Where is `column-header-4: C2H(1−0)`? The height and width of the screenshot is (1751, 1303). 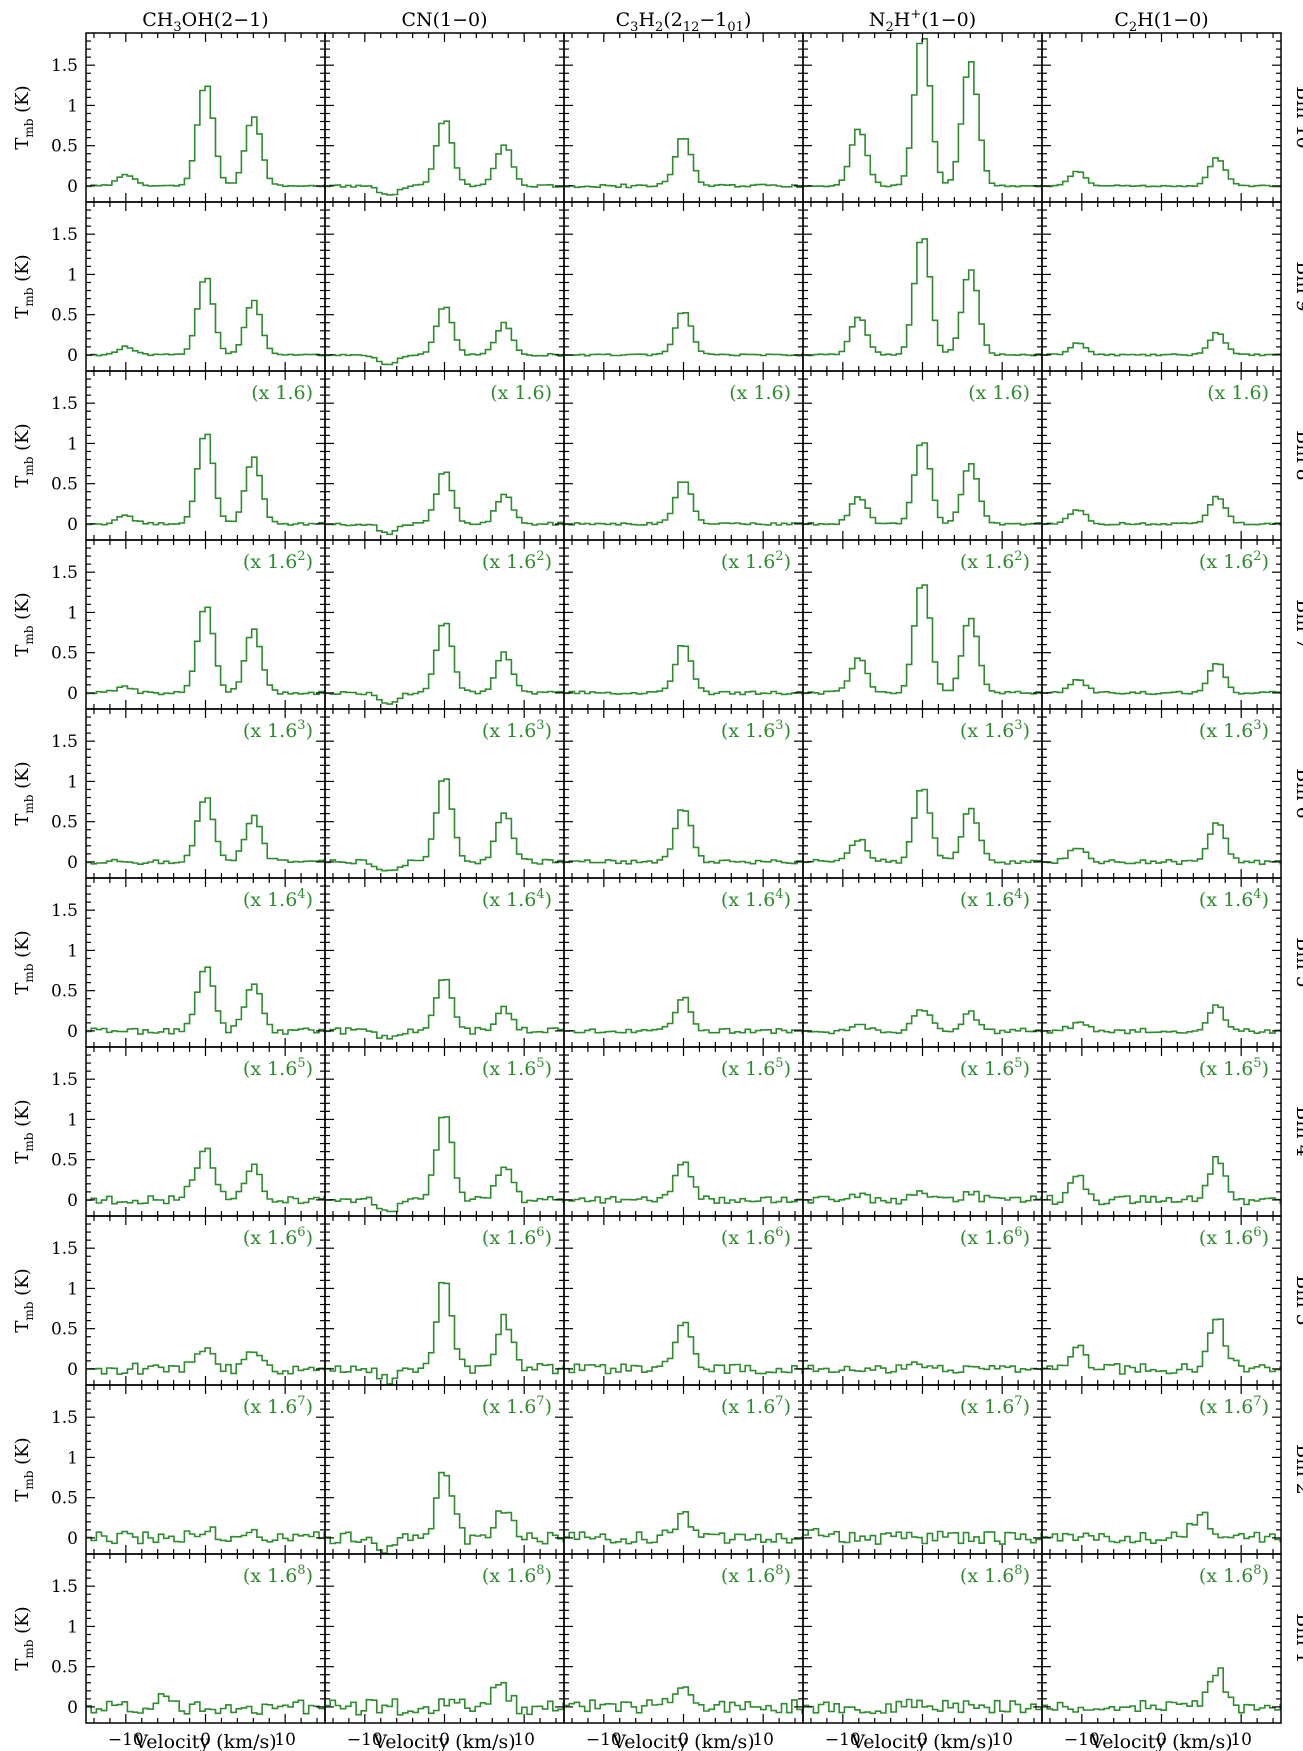 column-header-4: C2H(1−0) is located at coordinates (1161, 22).